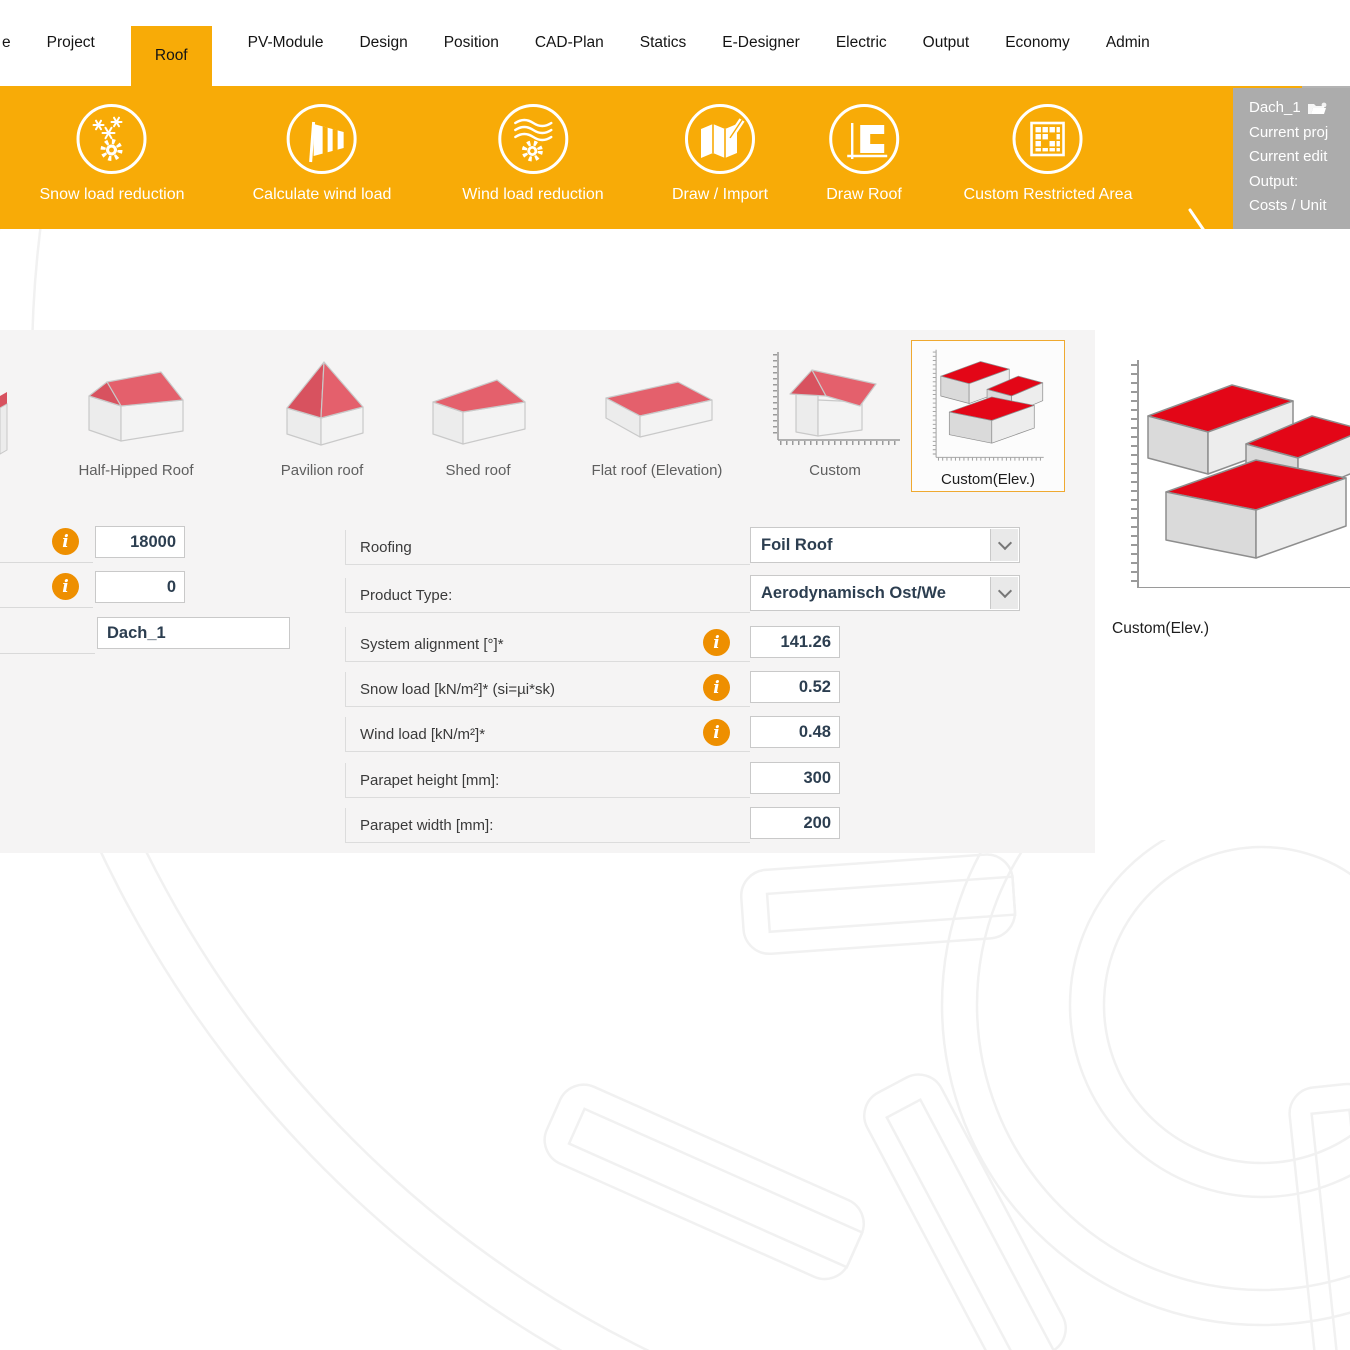 This screenshot has width=1350, height=1350. Describe the element at coordinates (861, 42) in the screenshot. I see `menu-item-electric: Electric` at that location.